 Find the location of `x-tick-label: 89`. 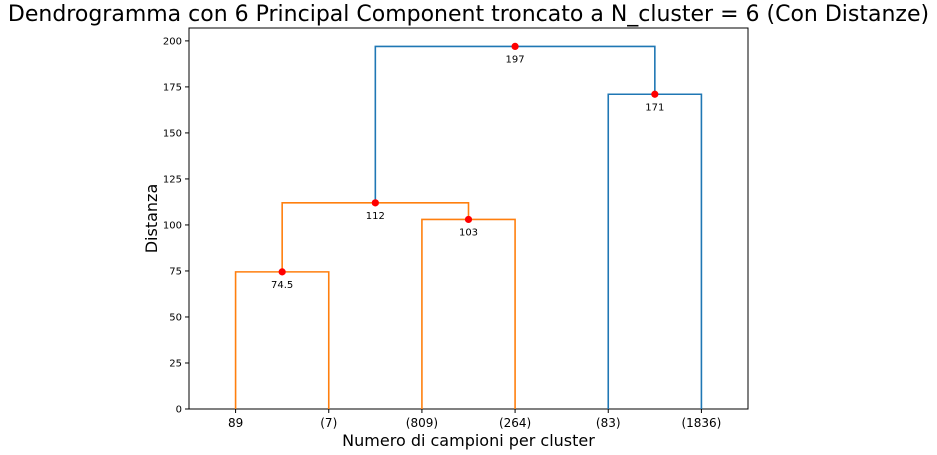

x-tick-label: 89 is located at coordinates (235, 423).